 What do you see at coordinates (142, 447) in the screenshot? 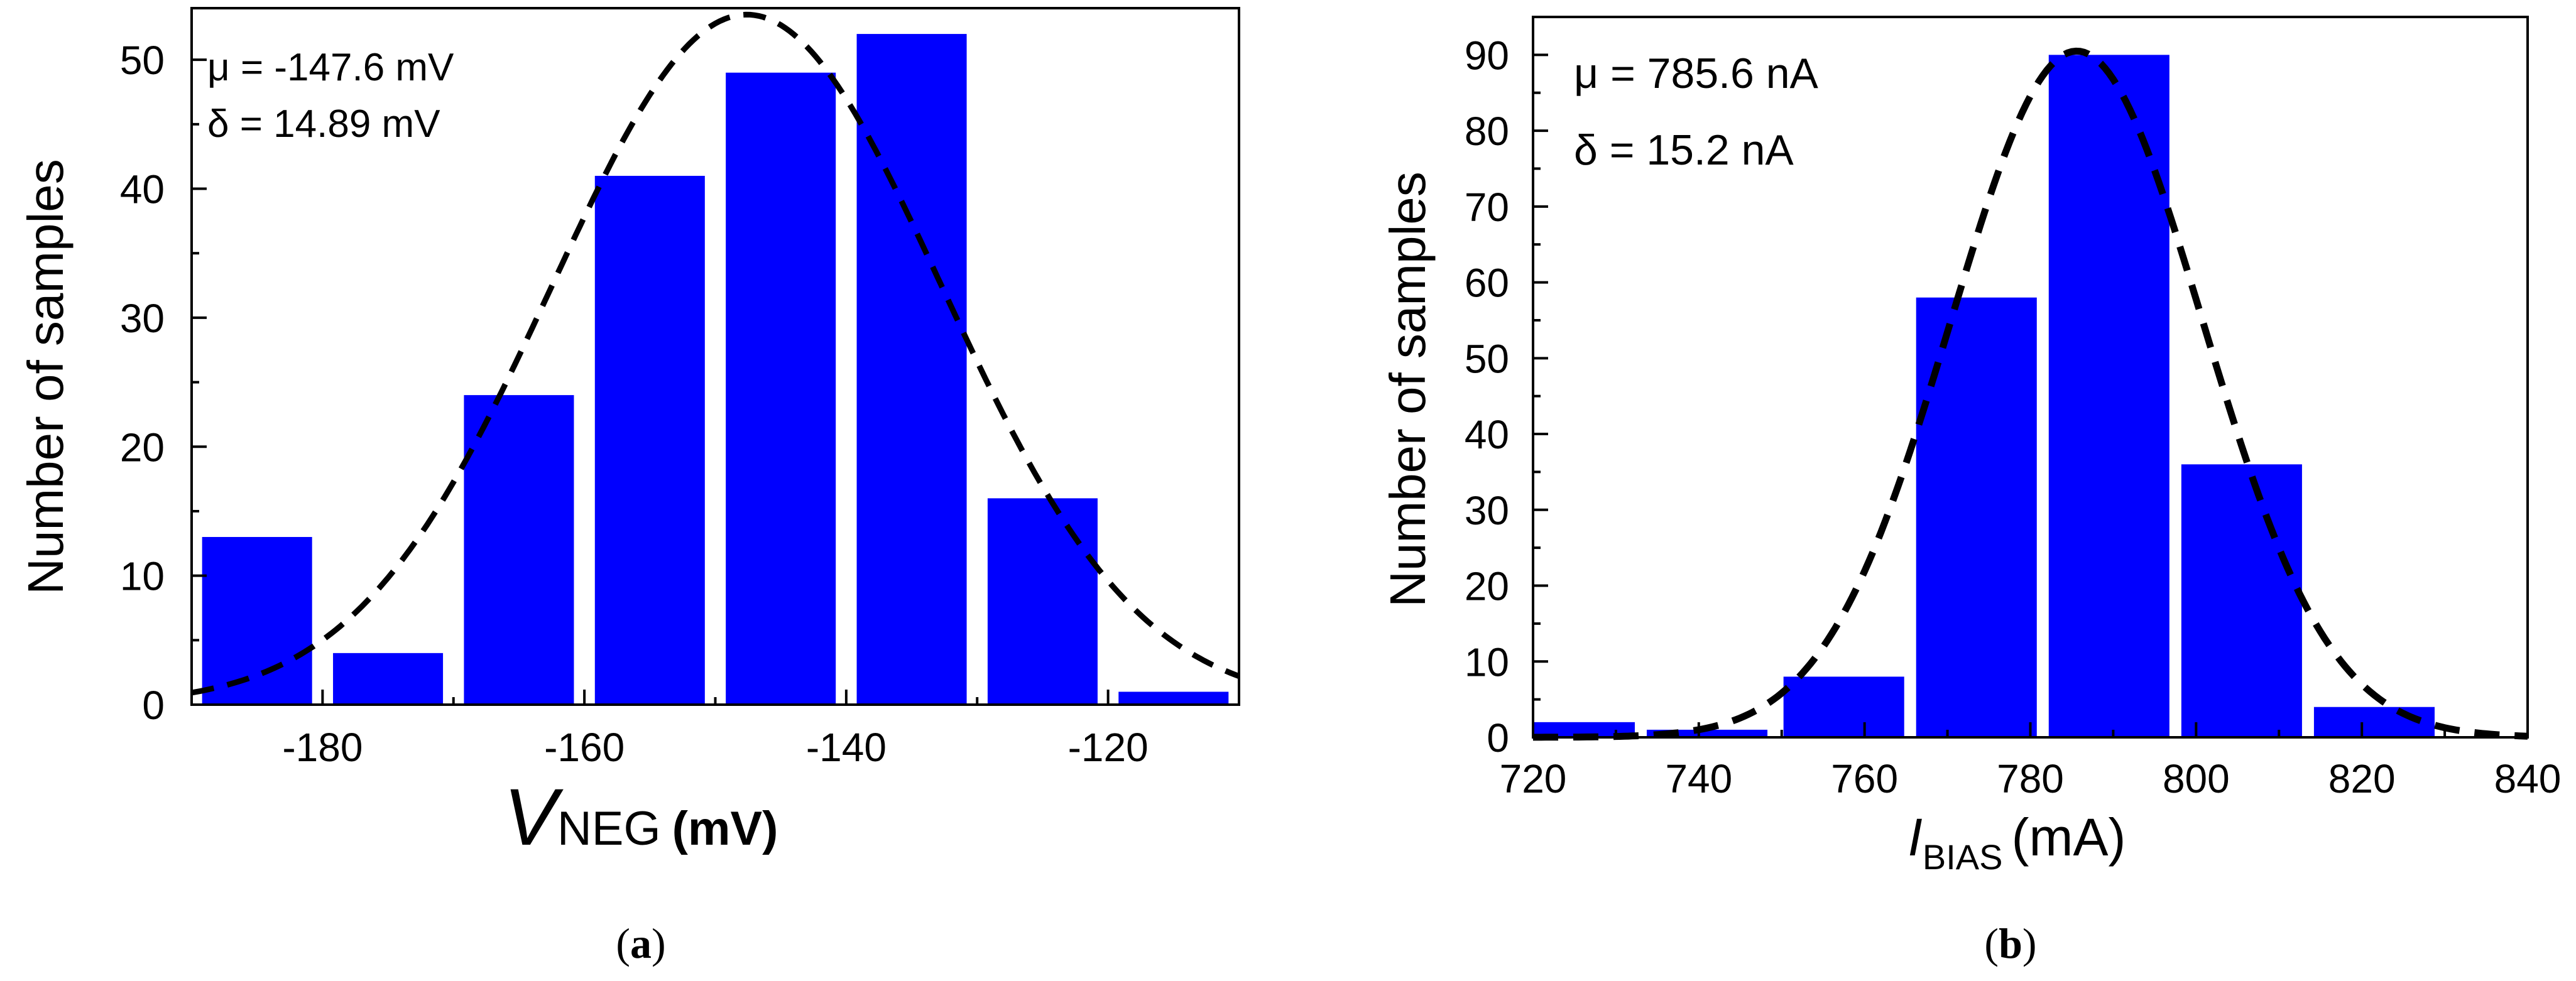
I see `panel-a-ytick-label-2: 20` at bounding box center [142, 447].